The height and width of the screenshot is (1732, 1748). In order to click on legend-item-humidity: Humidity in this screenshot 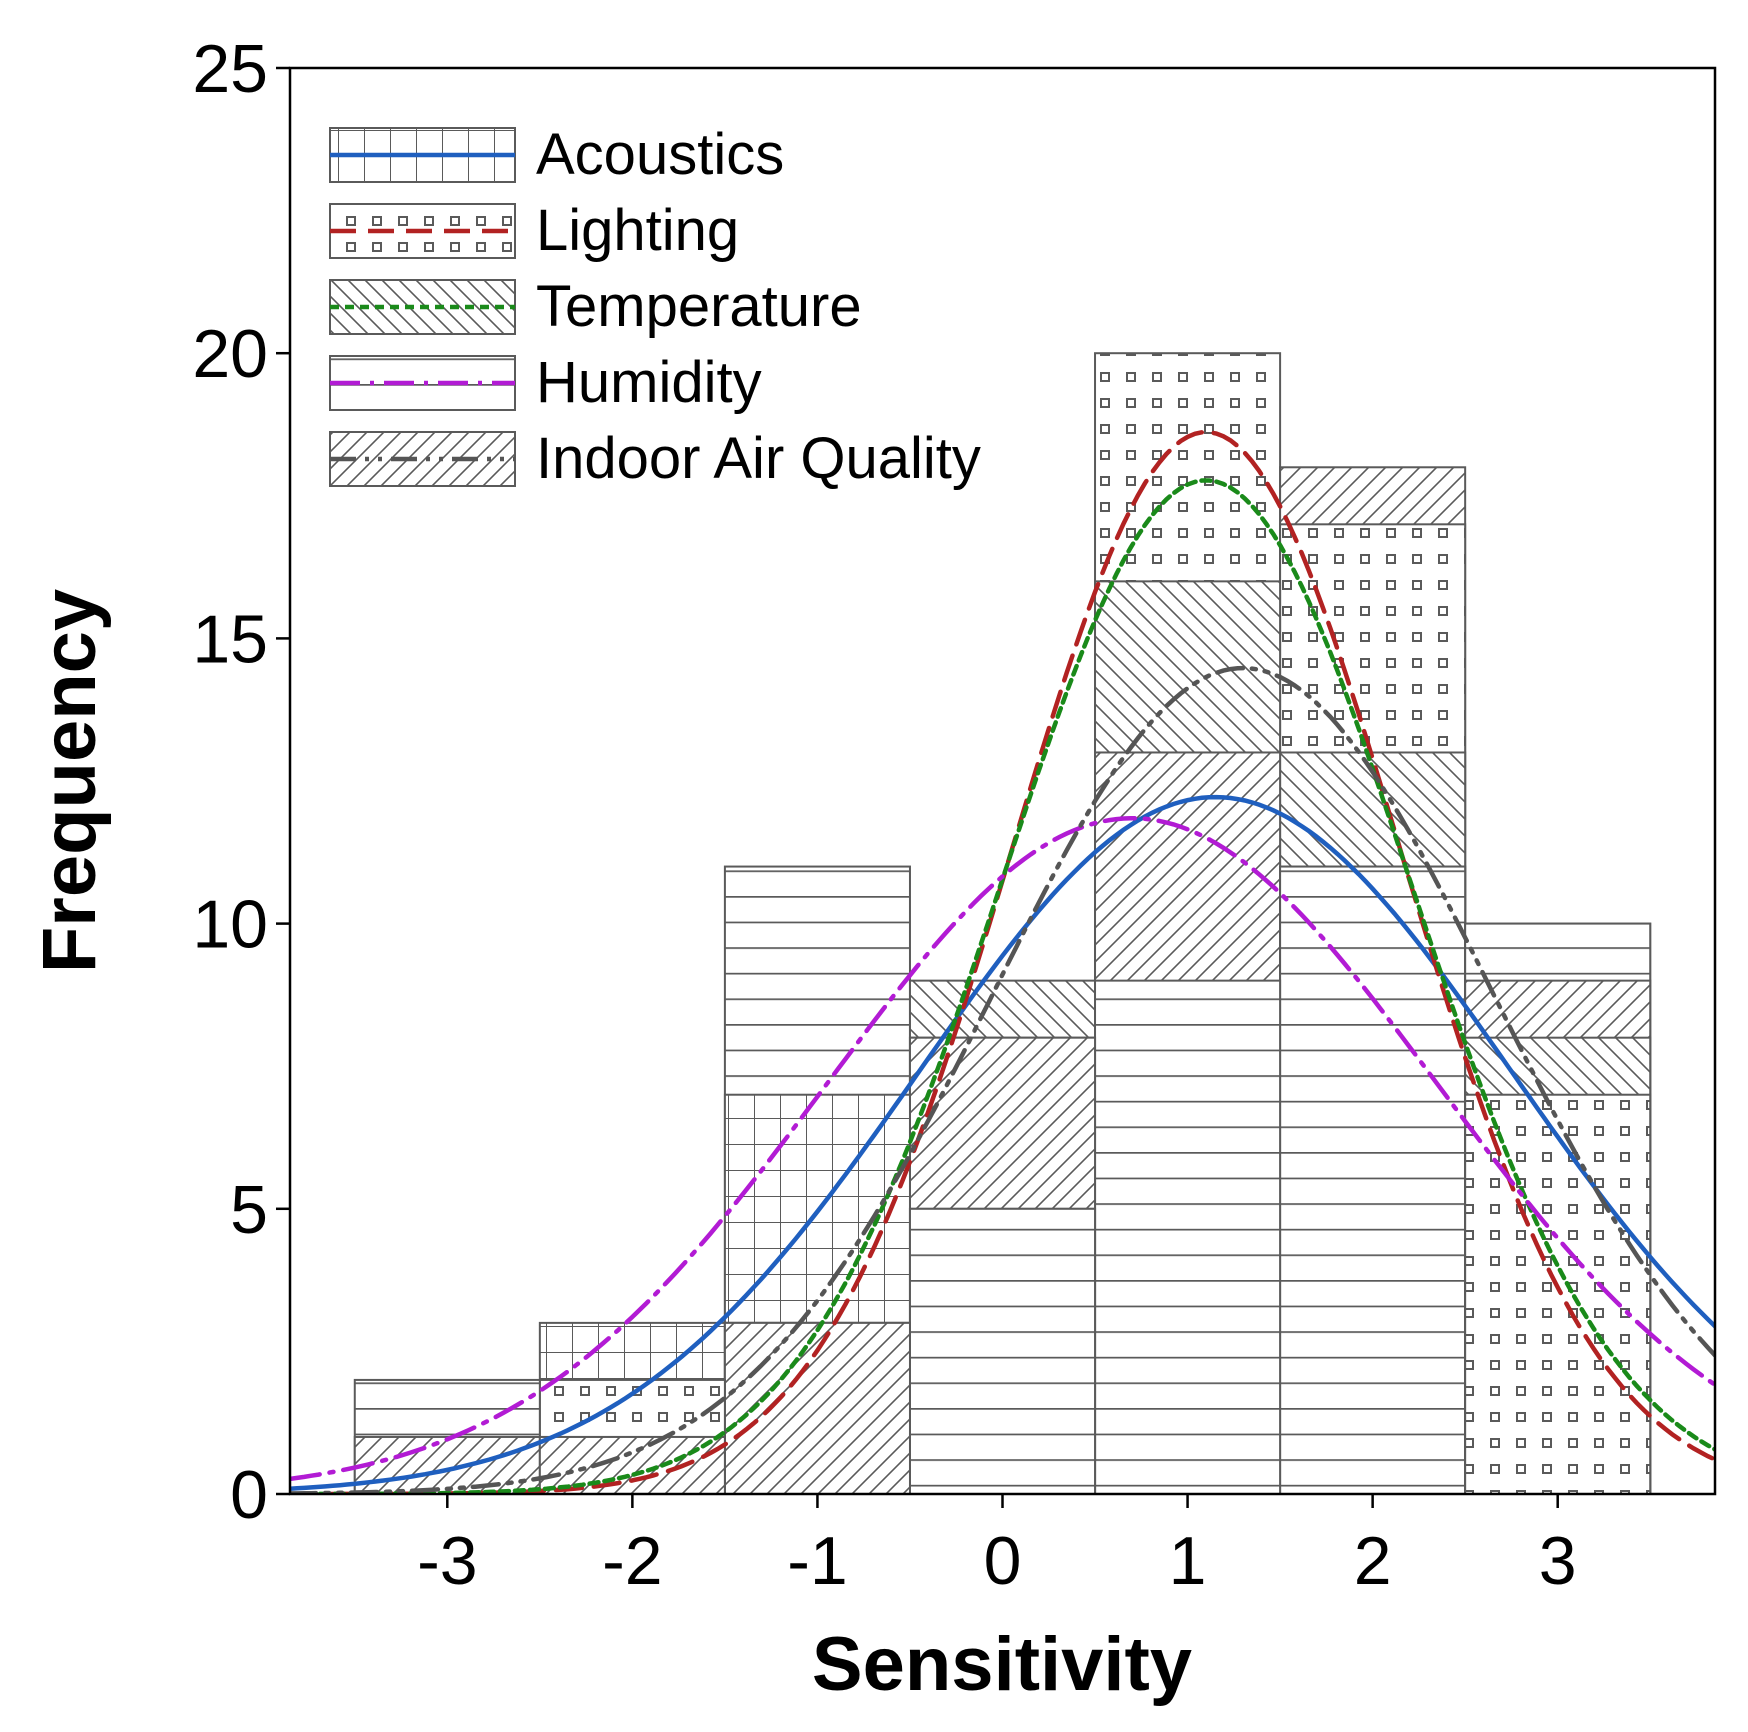, I will do `click(545, 382)`.